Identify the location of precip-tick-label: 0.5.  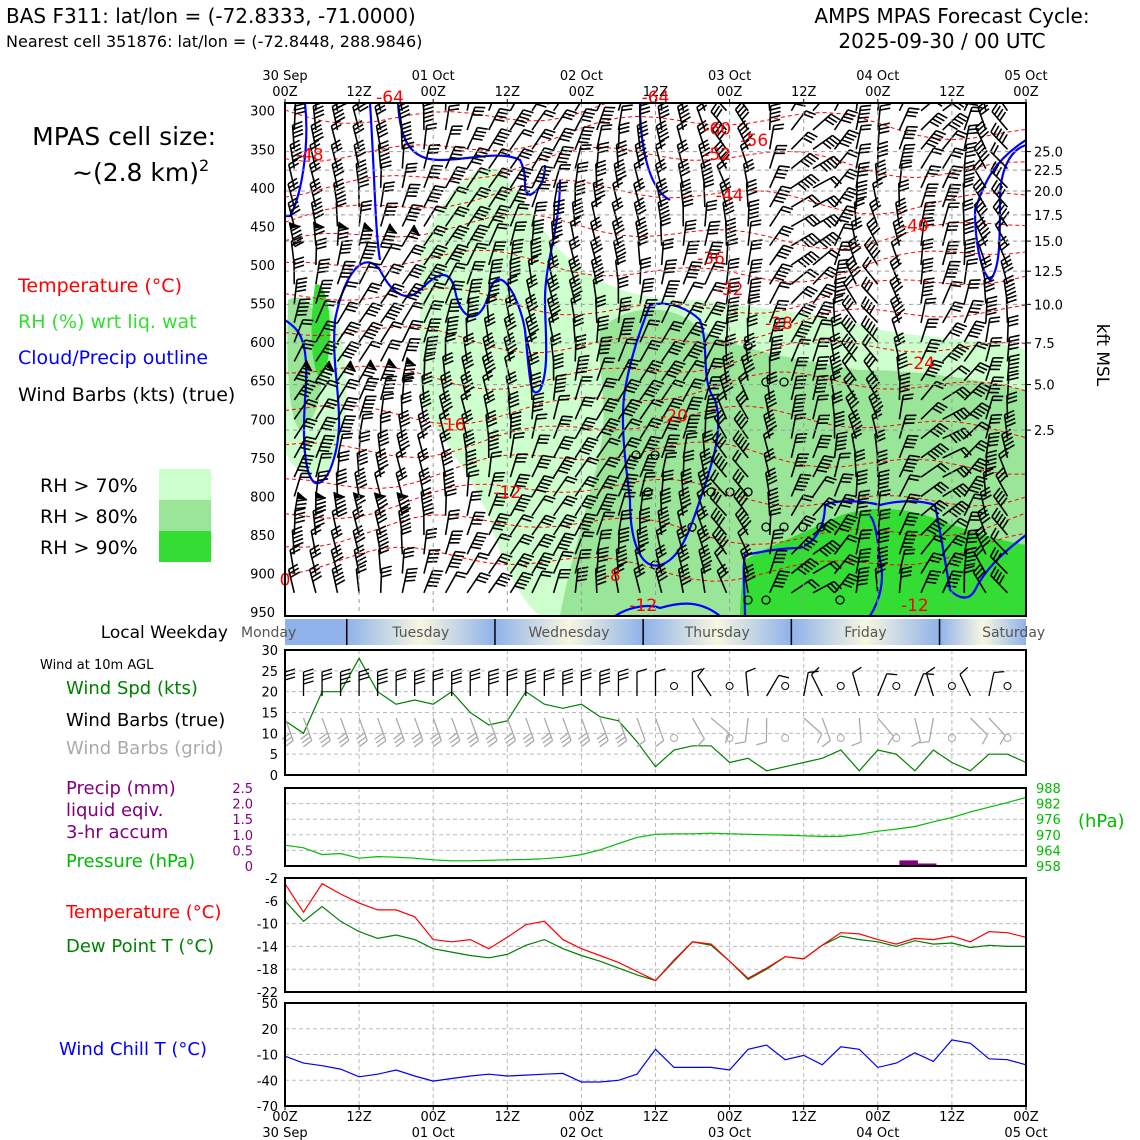
(242, 851).